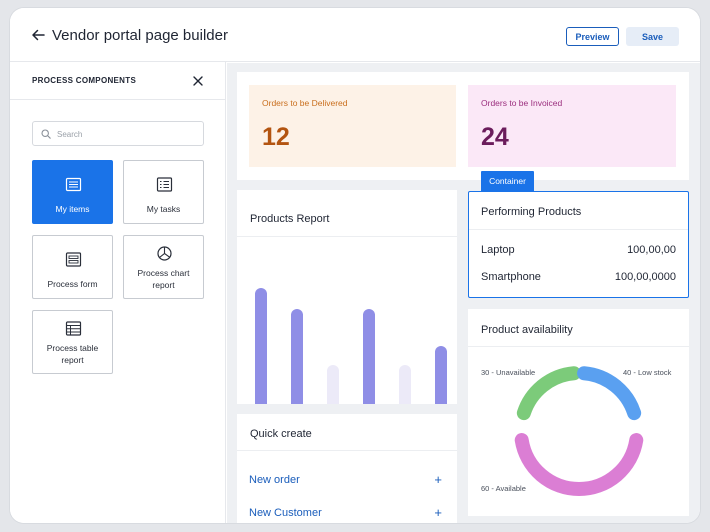  What do you see at coordinates (73, 328) in the screenshot?
I see `table-icon` at bounding box center [73, 328].